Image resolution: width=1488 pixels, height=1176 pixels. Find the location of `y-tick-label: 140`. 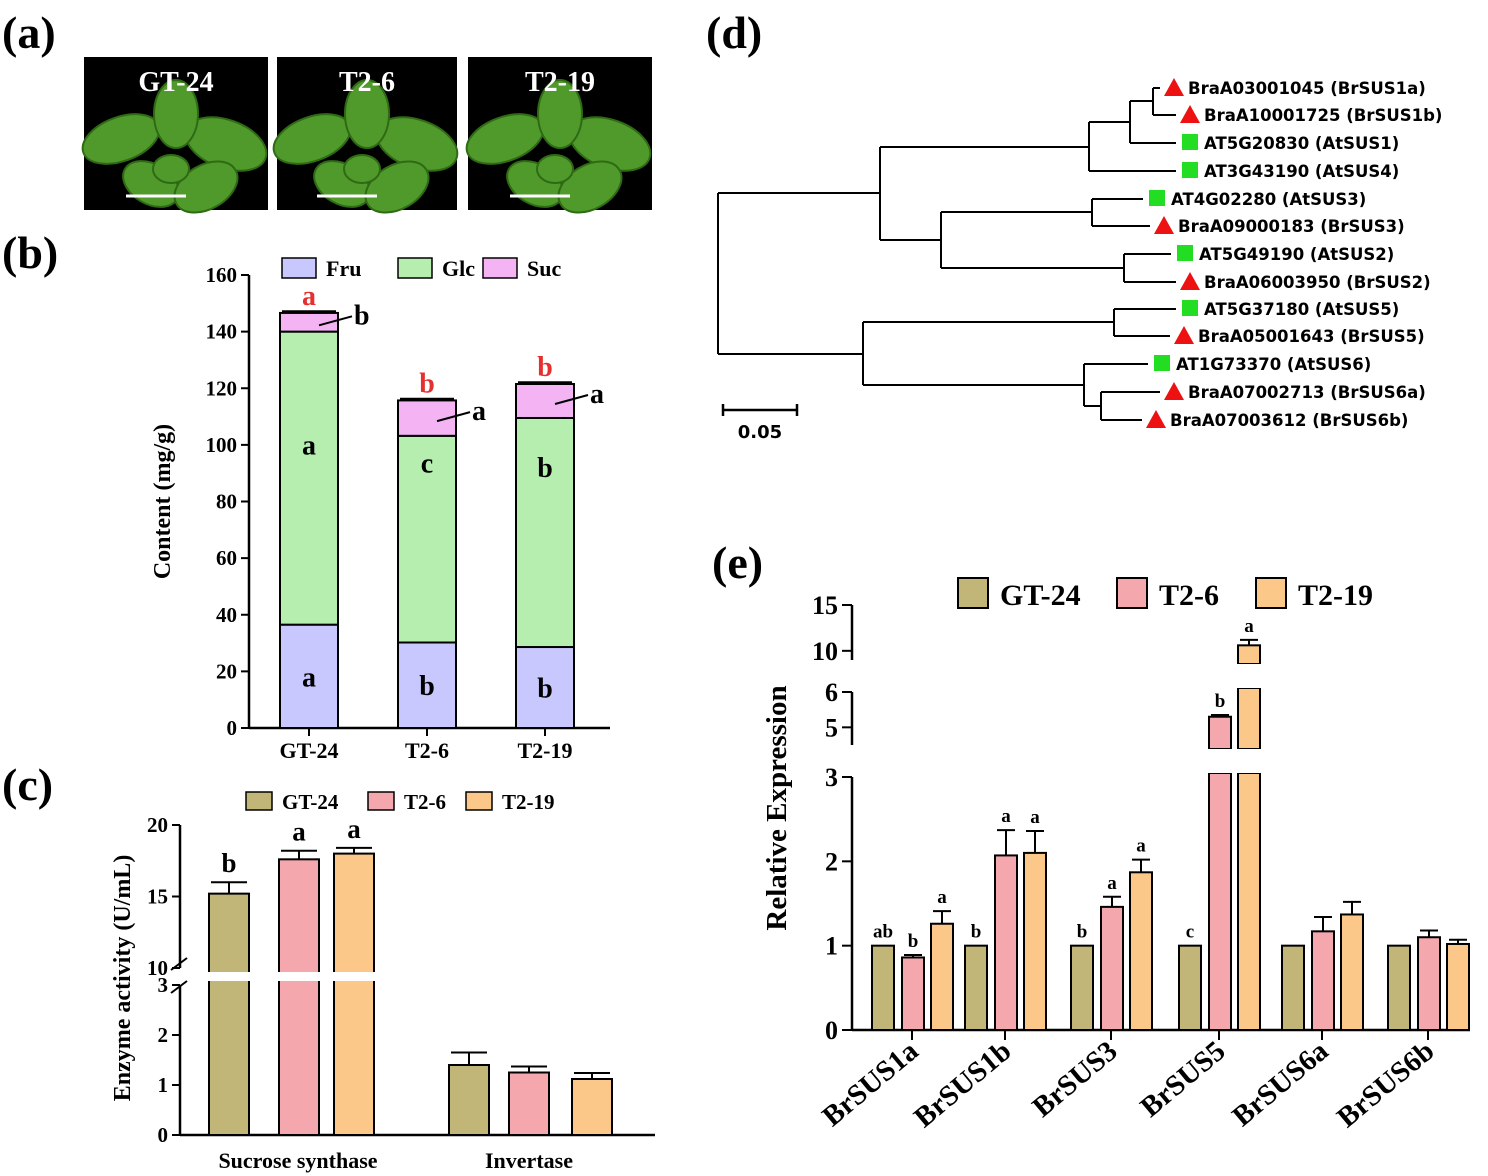

y-tick-label: 140 is located at coordinates (222, 332).